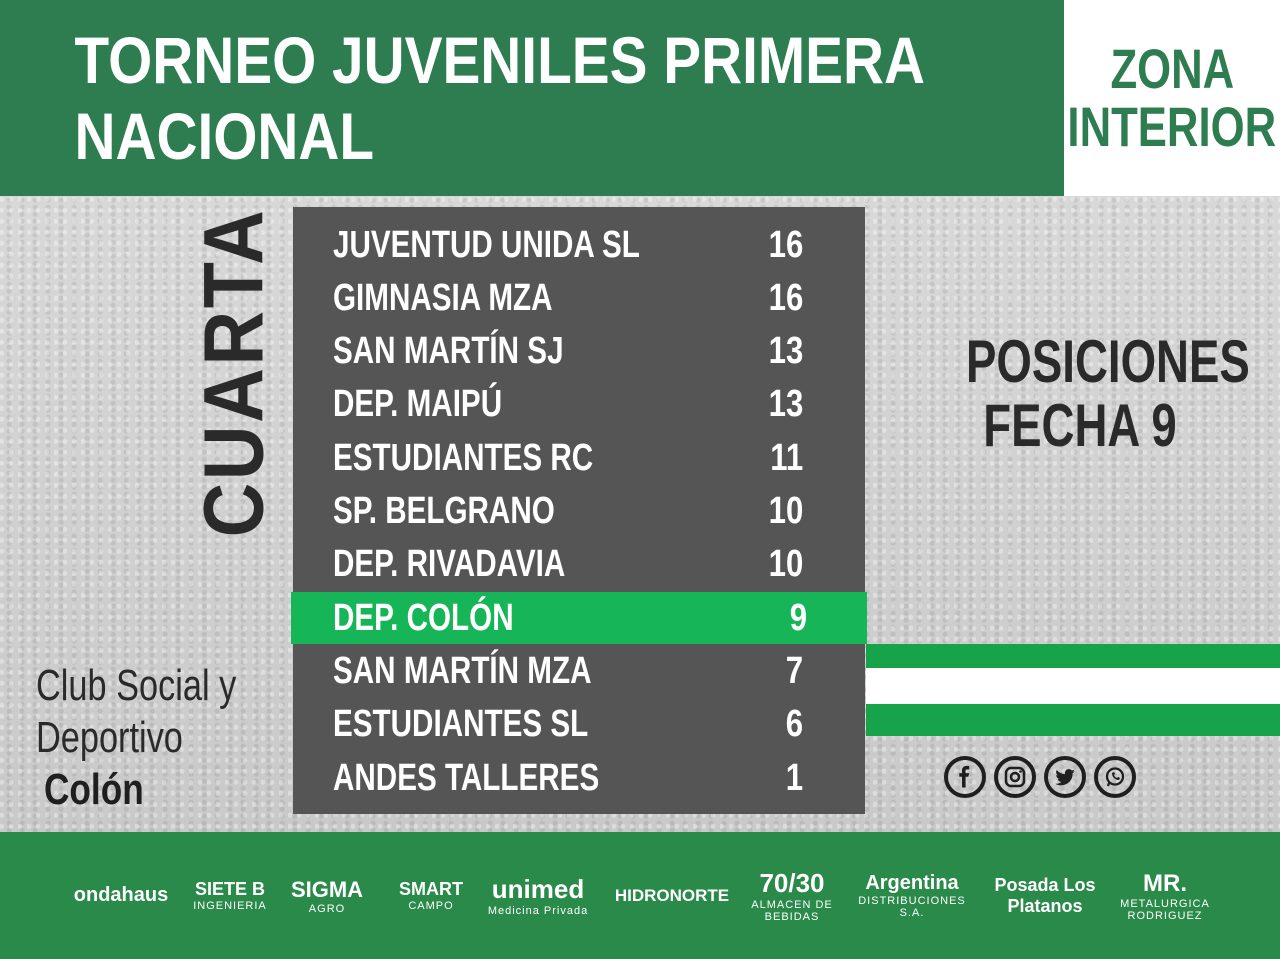 The image size is (1280, 959). I want to click on zone-line-2: INTERIOR, so click(1172, 126).